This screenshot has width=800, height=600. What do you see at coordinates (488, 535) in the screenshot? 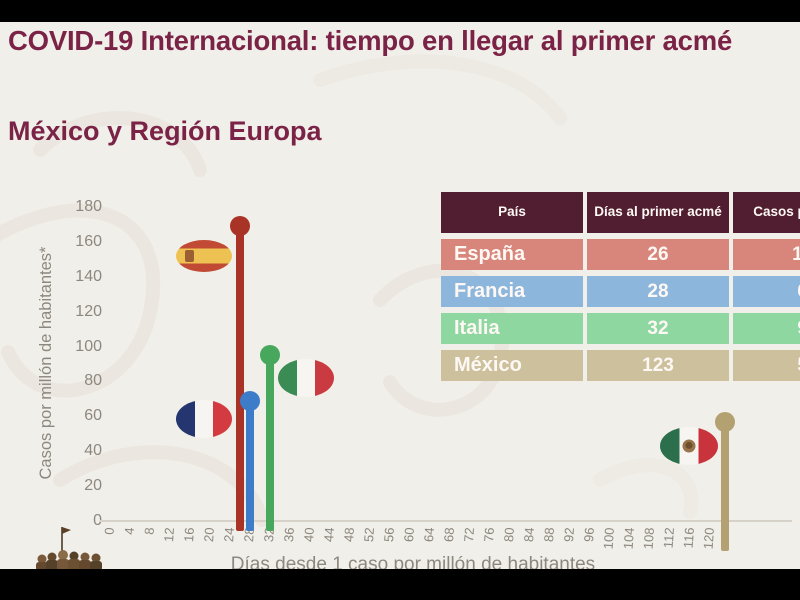
I see `x-tick-label: 76` at bounding box center [488, 535].